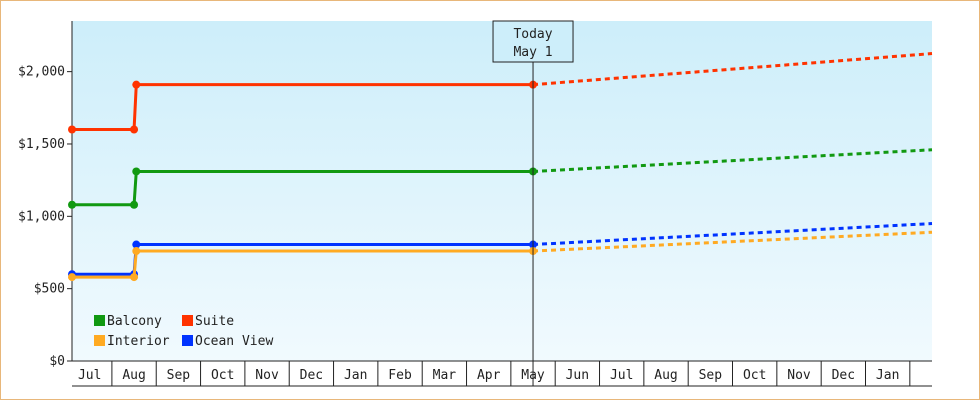 The width and height of the screenshot is (980, 401). Describe the element at coordinates (532, 34) in the screenshot. I see `today-label: Today` at that location.